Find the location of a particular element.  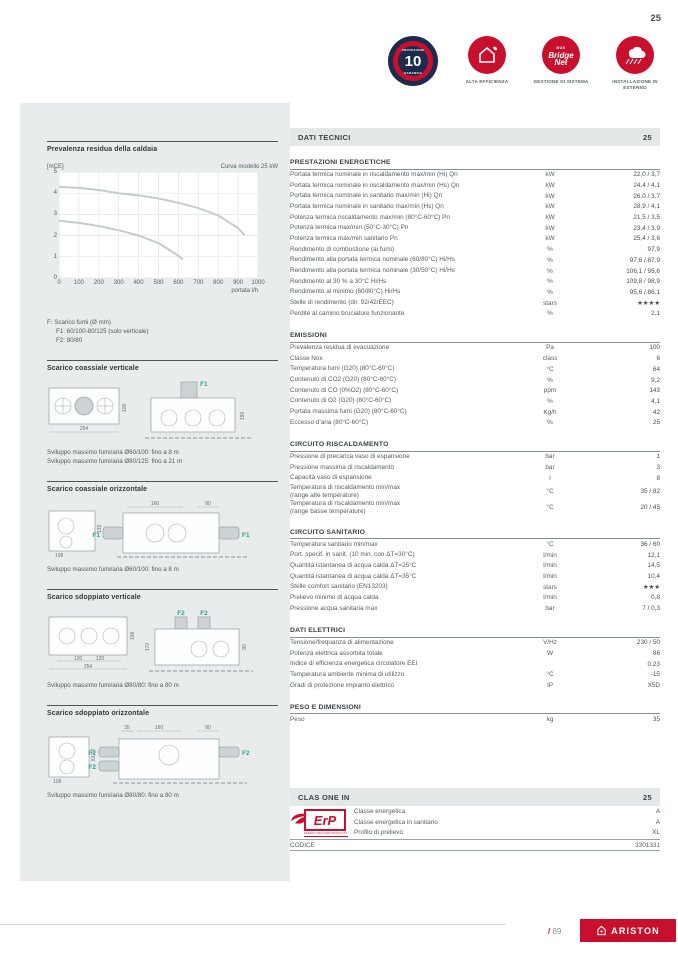

section-title: Scarico coassiale orizzontale is located at coordinates (162, 487).